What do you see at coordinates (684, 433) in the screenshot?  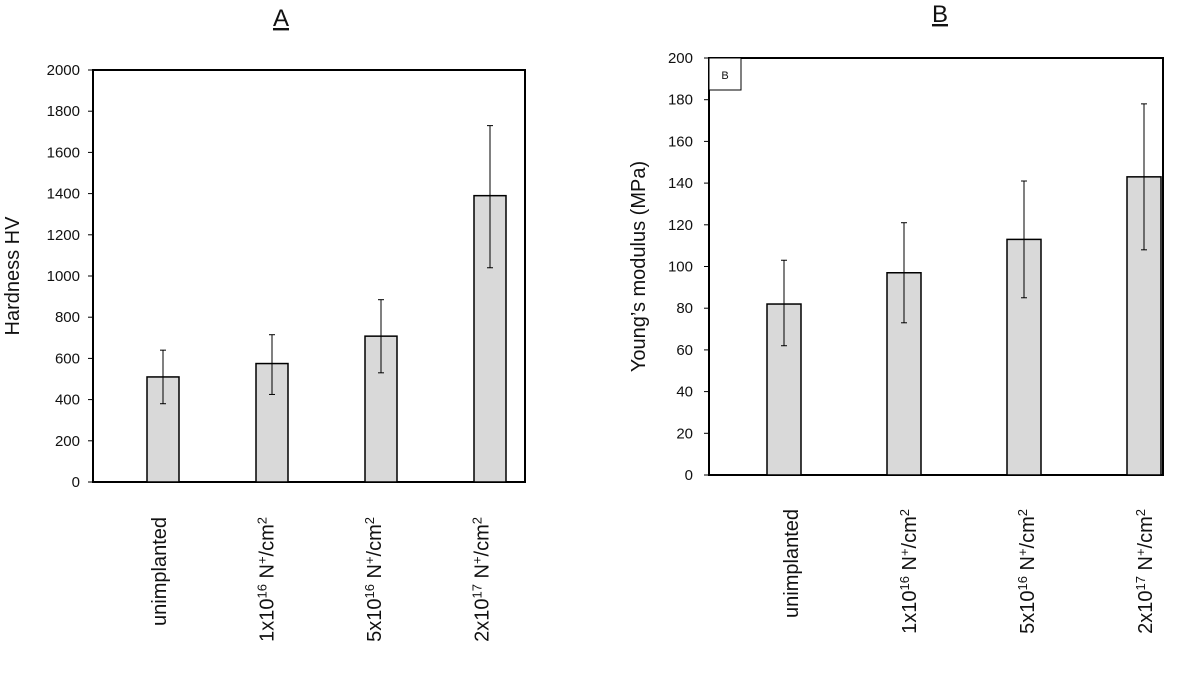 I see `y-tick-label: 20` at bounding box center [684, 433].